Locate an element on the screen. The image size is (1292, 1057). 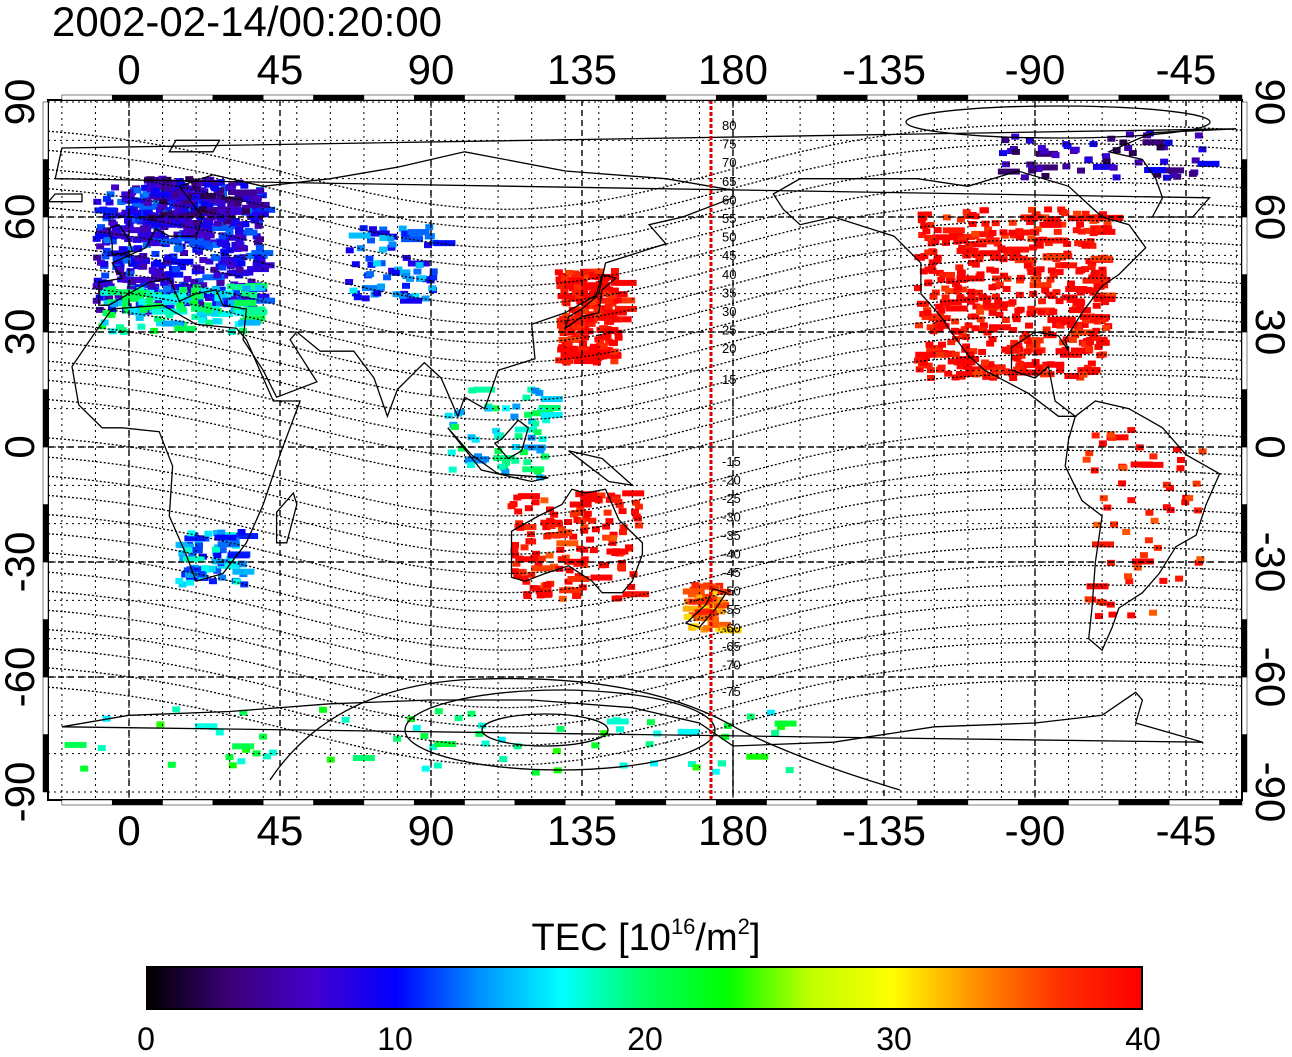
latitude-tick-label-right: 60 is located at coordinates (1269, 217).